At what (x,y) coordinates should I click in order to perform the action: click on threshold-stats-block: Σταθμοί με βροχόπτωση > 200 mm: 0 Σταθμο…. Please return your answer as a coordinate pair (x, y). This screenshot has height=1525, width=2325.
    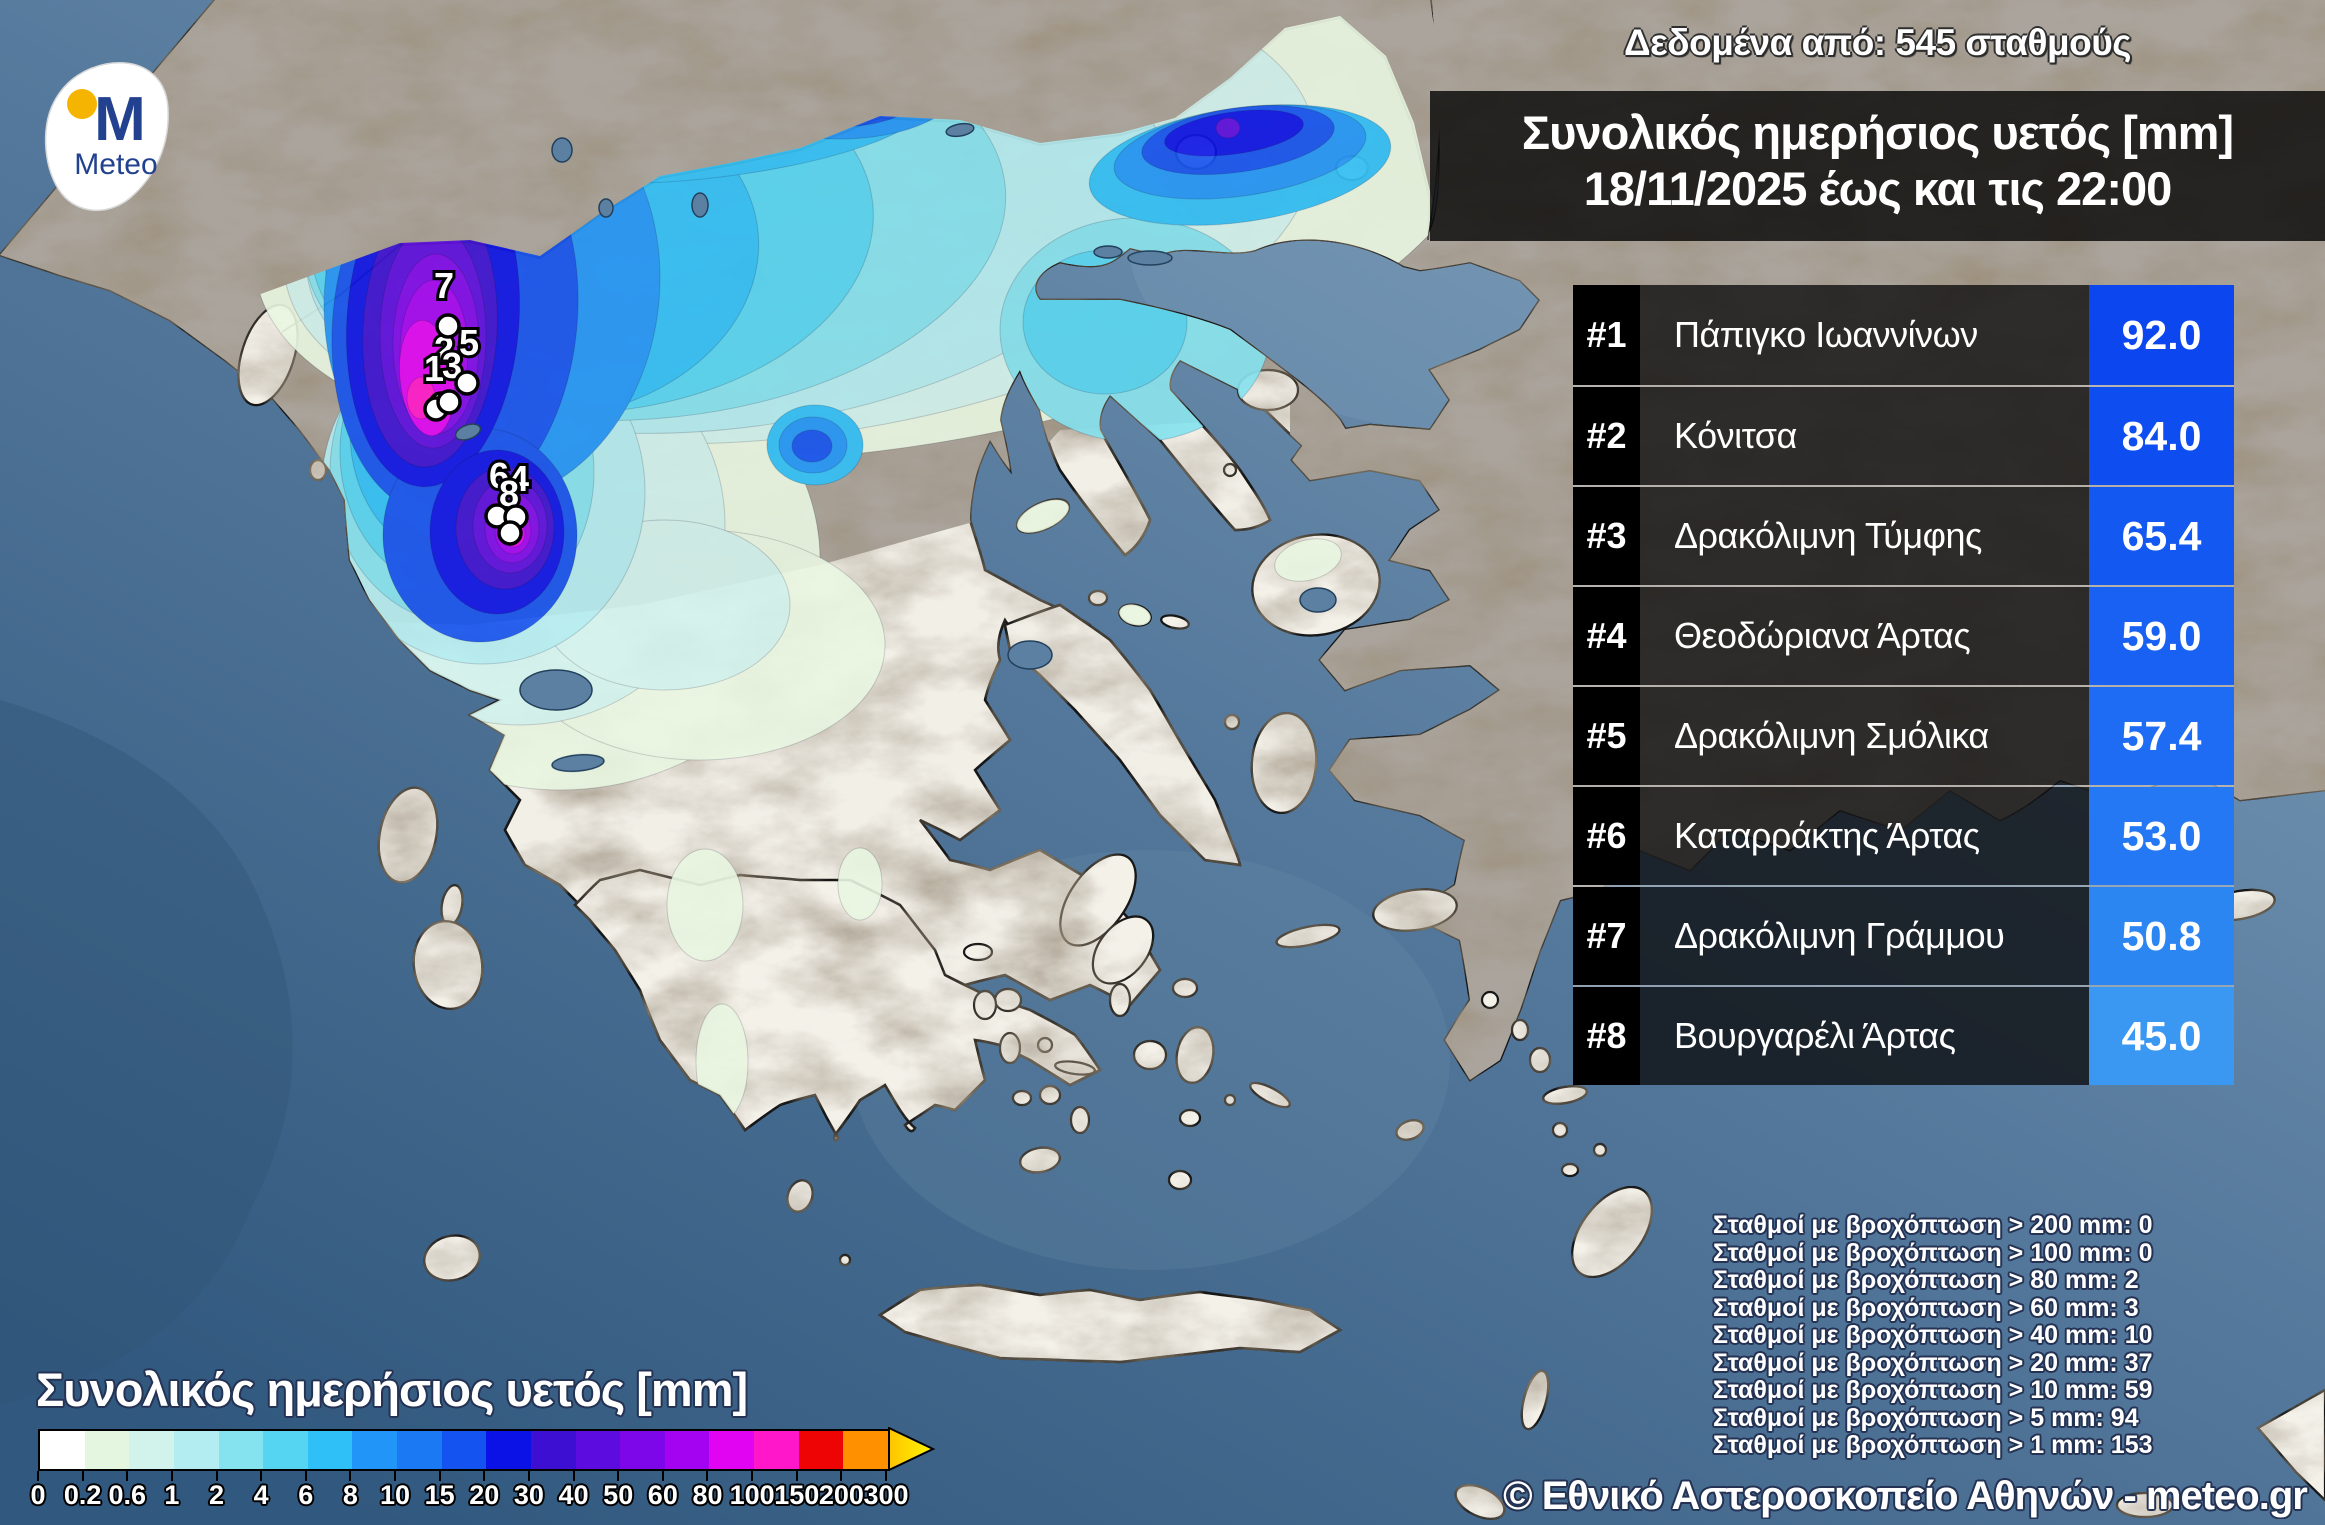
    Looking at the image, I should click on (1933, 1335).